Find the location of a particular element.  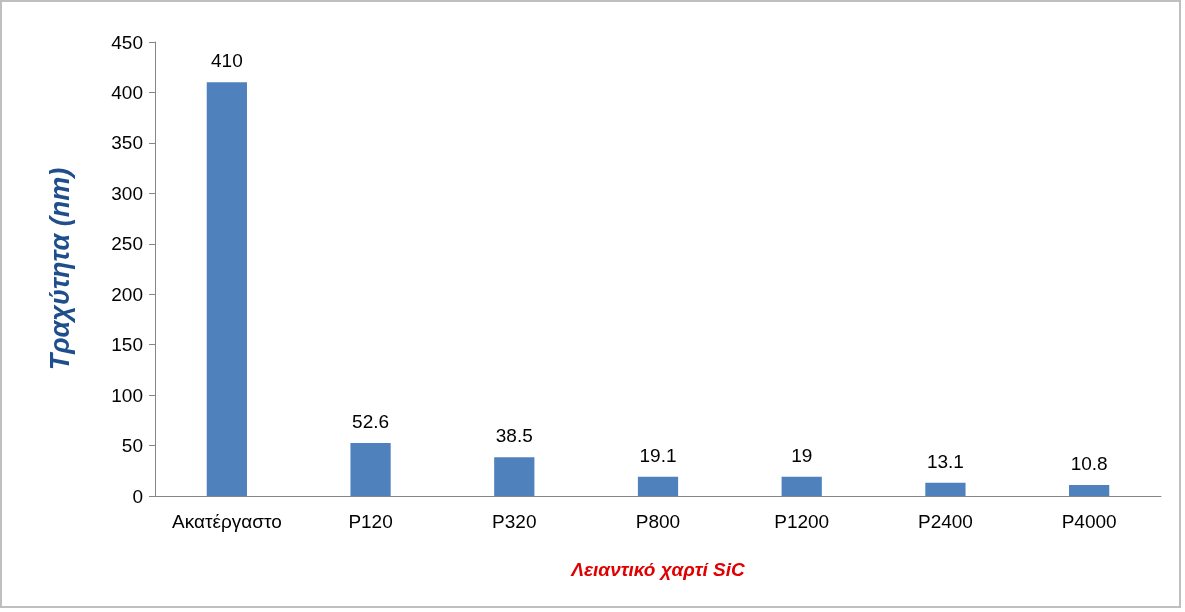

y-tick-label: 200 is located at coordinates (127, 294).